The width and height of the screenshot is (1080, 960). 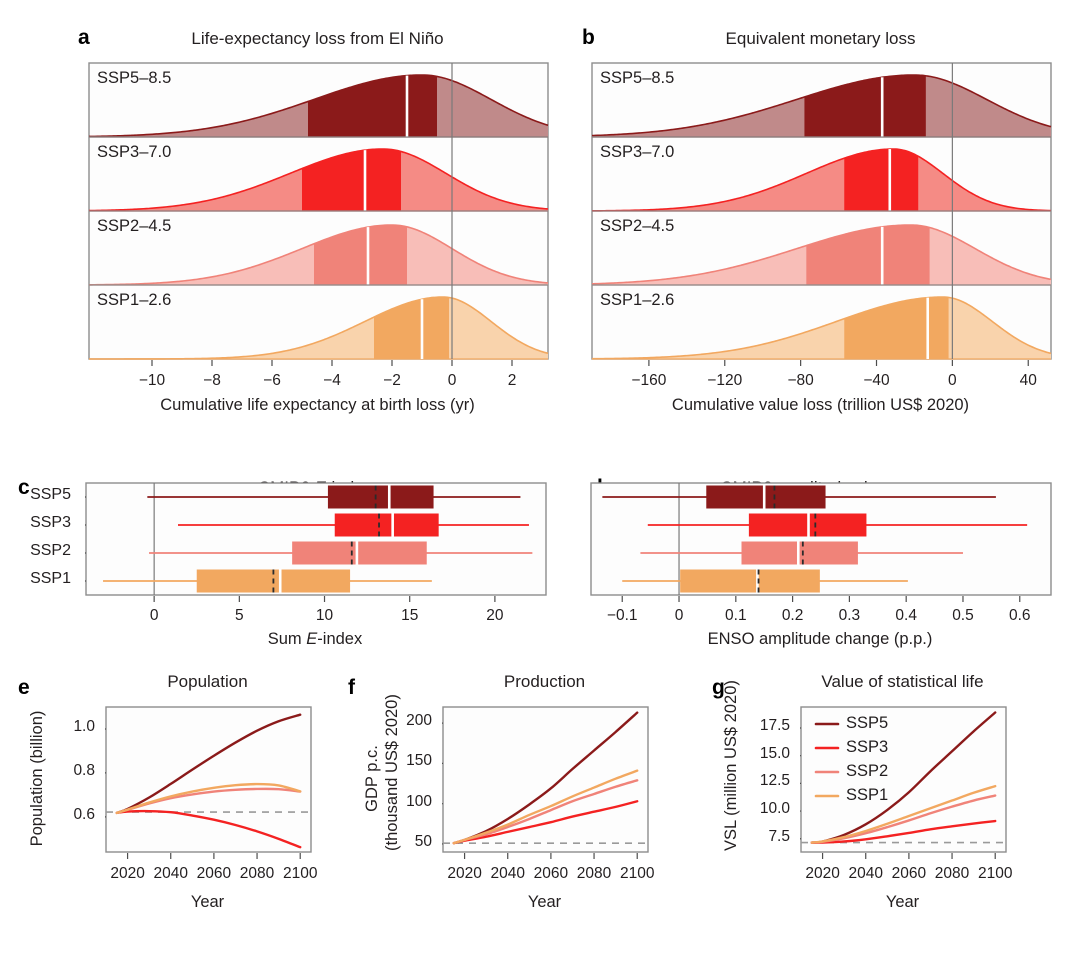 I want to click on panel-letter-g: g, so click(x=718, y=687).